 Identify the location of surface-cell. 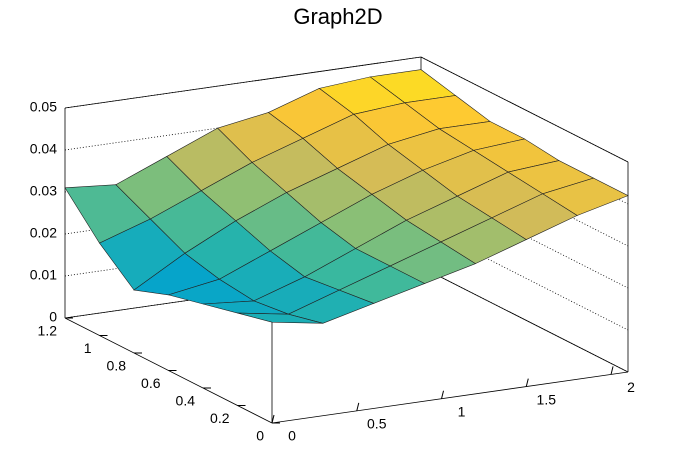
(280, 318).